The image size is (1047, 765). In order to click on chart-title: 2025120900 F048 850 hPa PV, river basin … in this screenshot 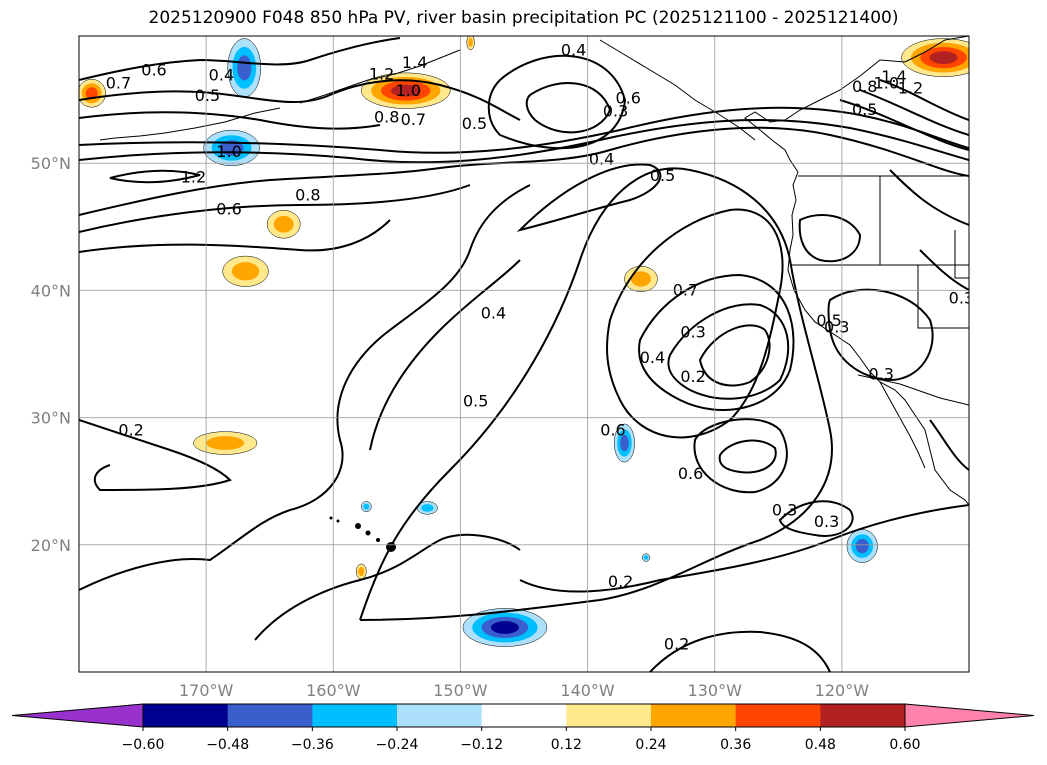, I will do `click(523, 18)`.